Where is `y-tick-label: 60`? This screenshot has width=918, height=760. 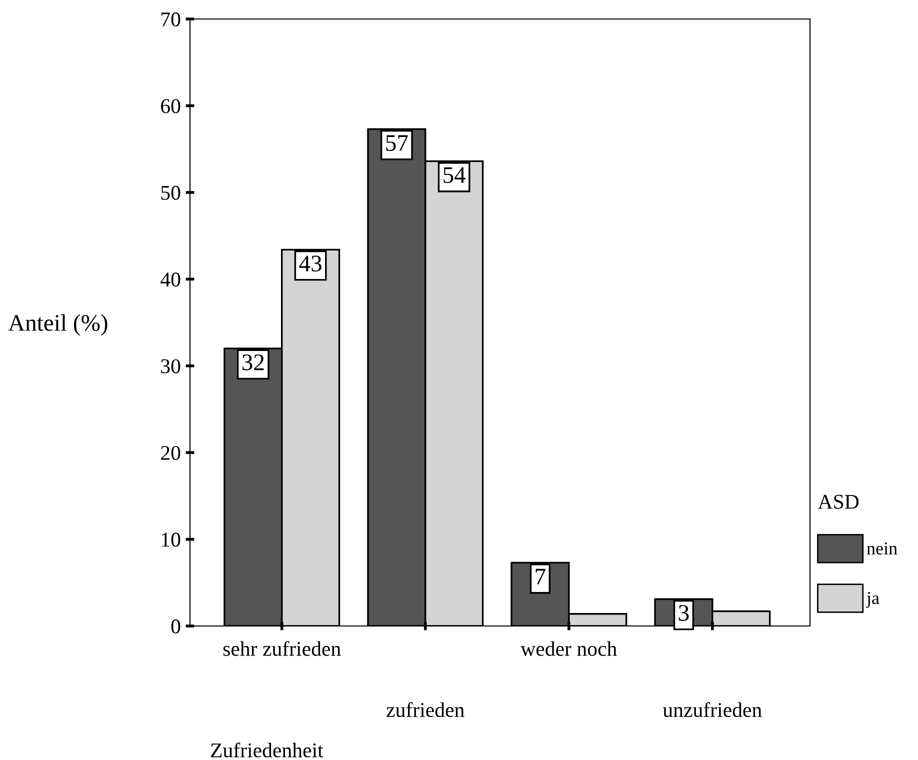 y-tick-label: 60 is located at coordinates (170, 106).